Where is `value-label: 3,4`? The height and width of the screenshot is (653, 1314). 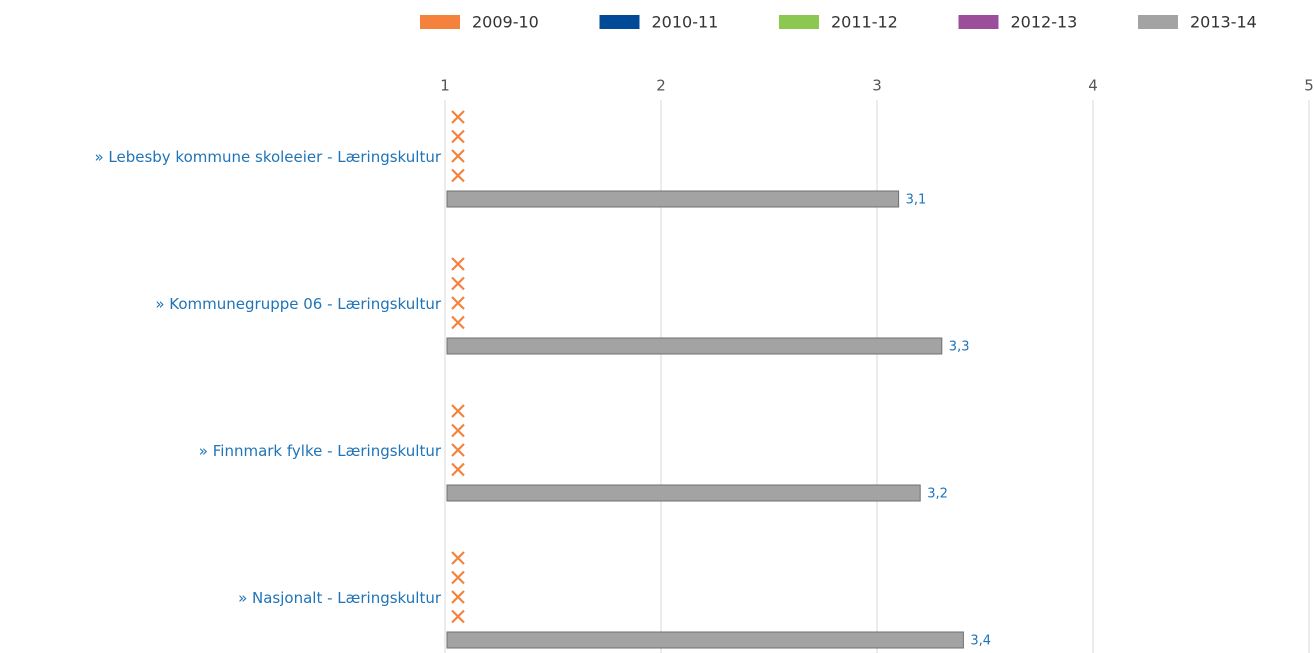 value-label: 3,4 is located at coordinates (980, 641).